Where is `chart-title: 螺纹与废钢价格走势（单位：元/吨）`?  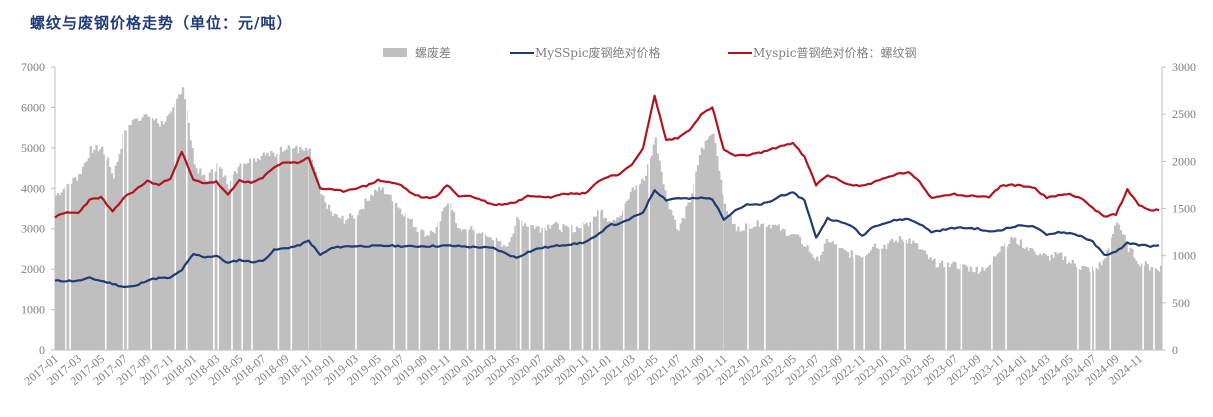 chart-title: 螺纹与废钢价格走势（单位：元/吨） is located at coordinates (161, 23).